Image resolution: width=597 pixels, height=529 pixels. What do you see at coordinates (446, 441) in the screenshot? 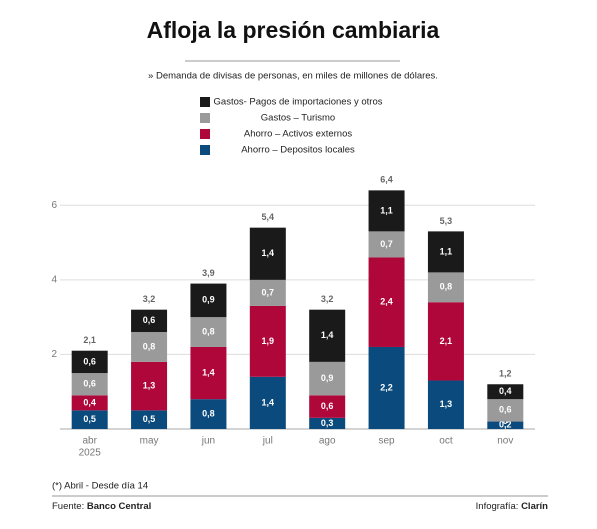
I see `x-tick-label: oct` at bounding box center [446, 441].